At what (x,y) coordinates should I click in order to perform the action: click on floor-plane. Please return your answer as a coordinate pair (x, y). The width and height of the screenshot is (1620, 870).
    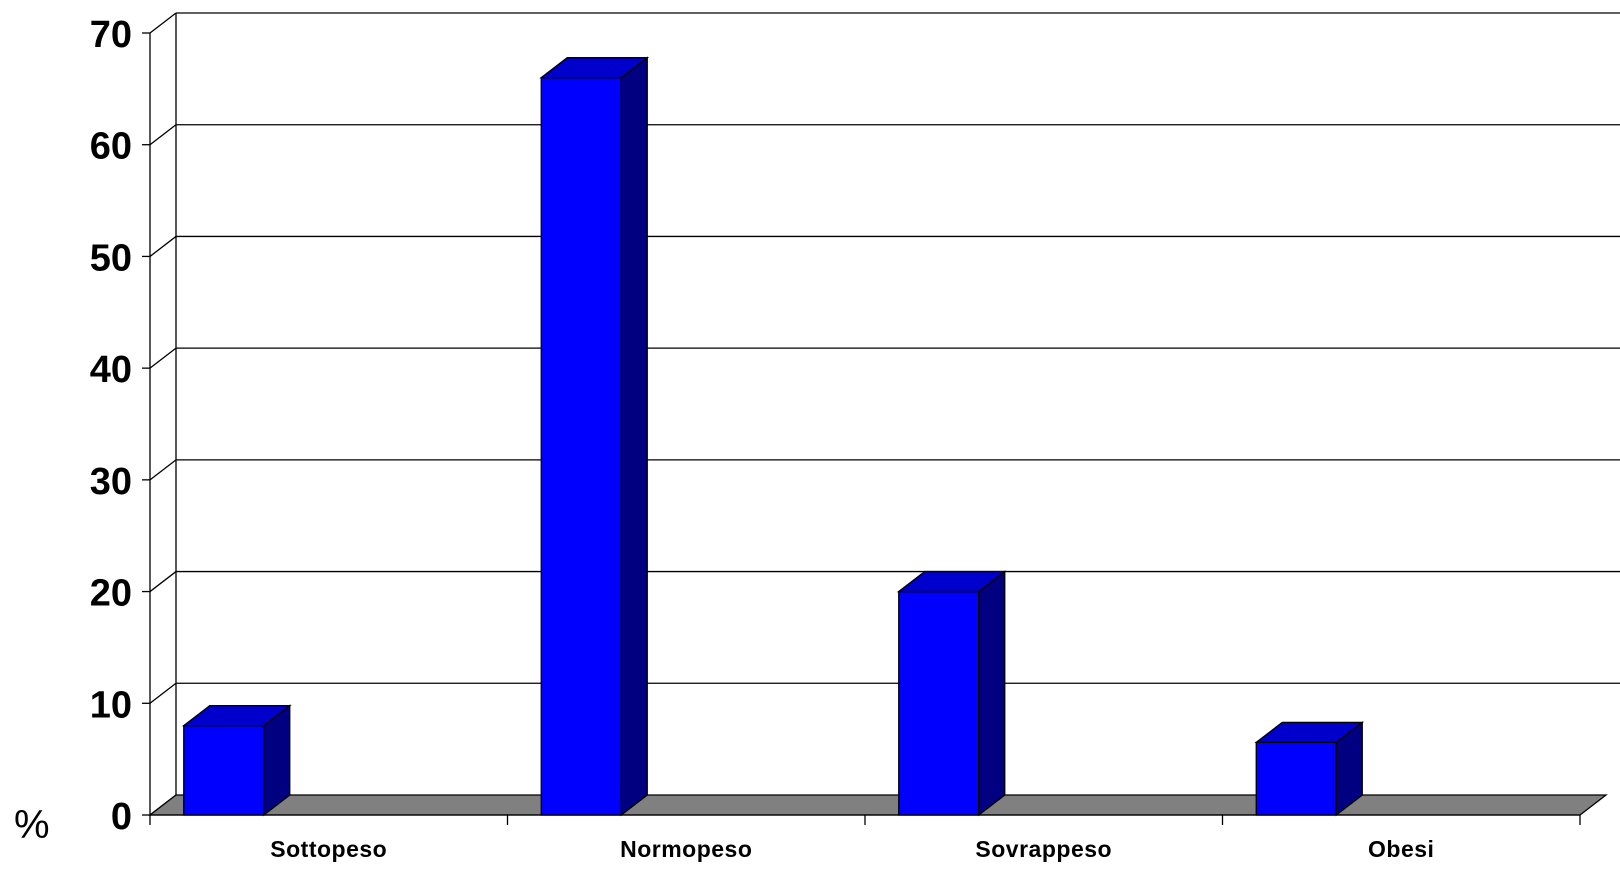
    Looking at the image, I should click on (878, 805).